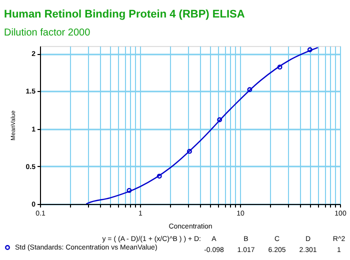 This screenshot has width=350, height=260. What do you see at coordinates (124, 14) in the screenshot?
I see `chart-title: Human Retinol Binding Protein 4 (RBP) ELISA` at bounding box center [124, 14].